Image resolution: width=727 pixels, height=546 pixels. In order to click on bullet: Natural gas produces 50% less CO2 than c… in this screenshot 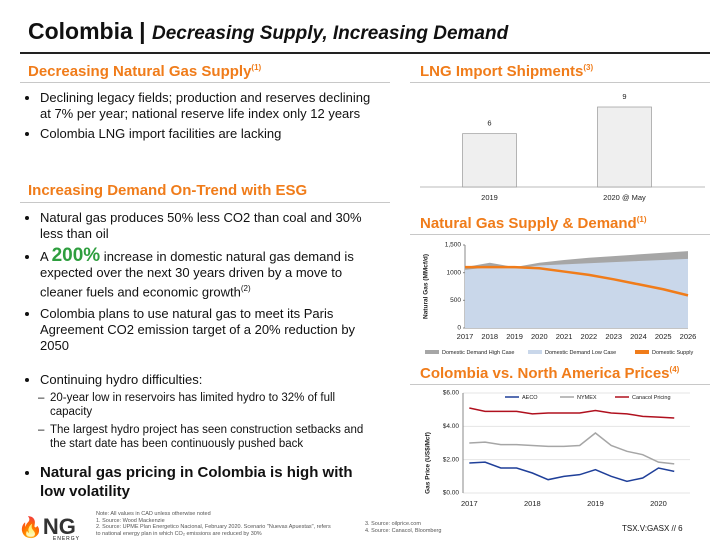, I will do `click(208, 226)`.